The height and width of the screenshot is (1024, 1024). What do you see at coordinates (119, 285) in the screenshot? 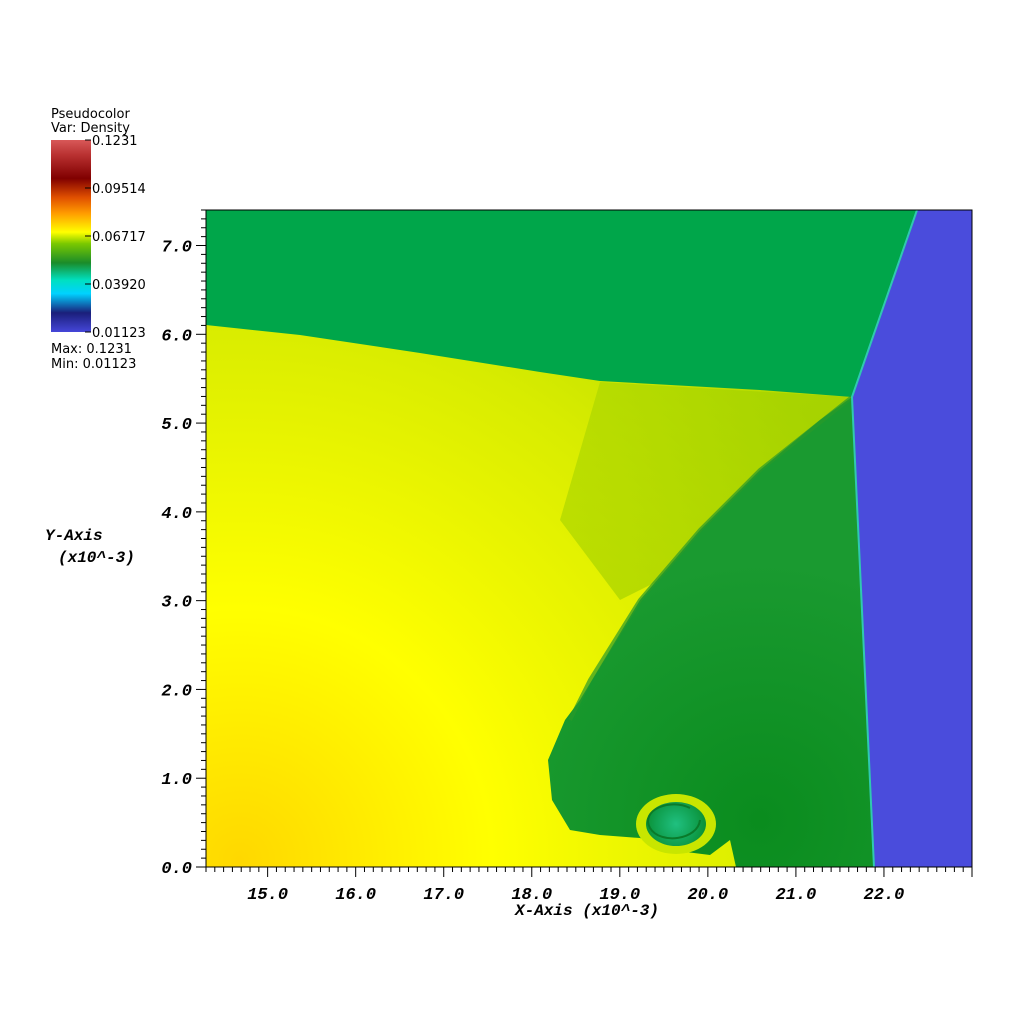
I see `colorbar-tick-label: 0.03920` at bounding box center [119, 285].